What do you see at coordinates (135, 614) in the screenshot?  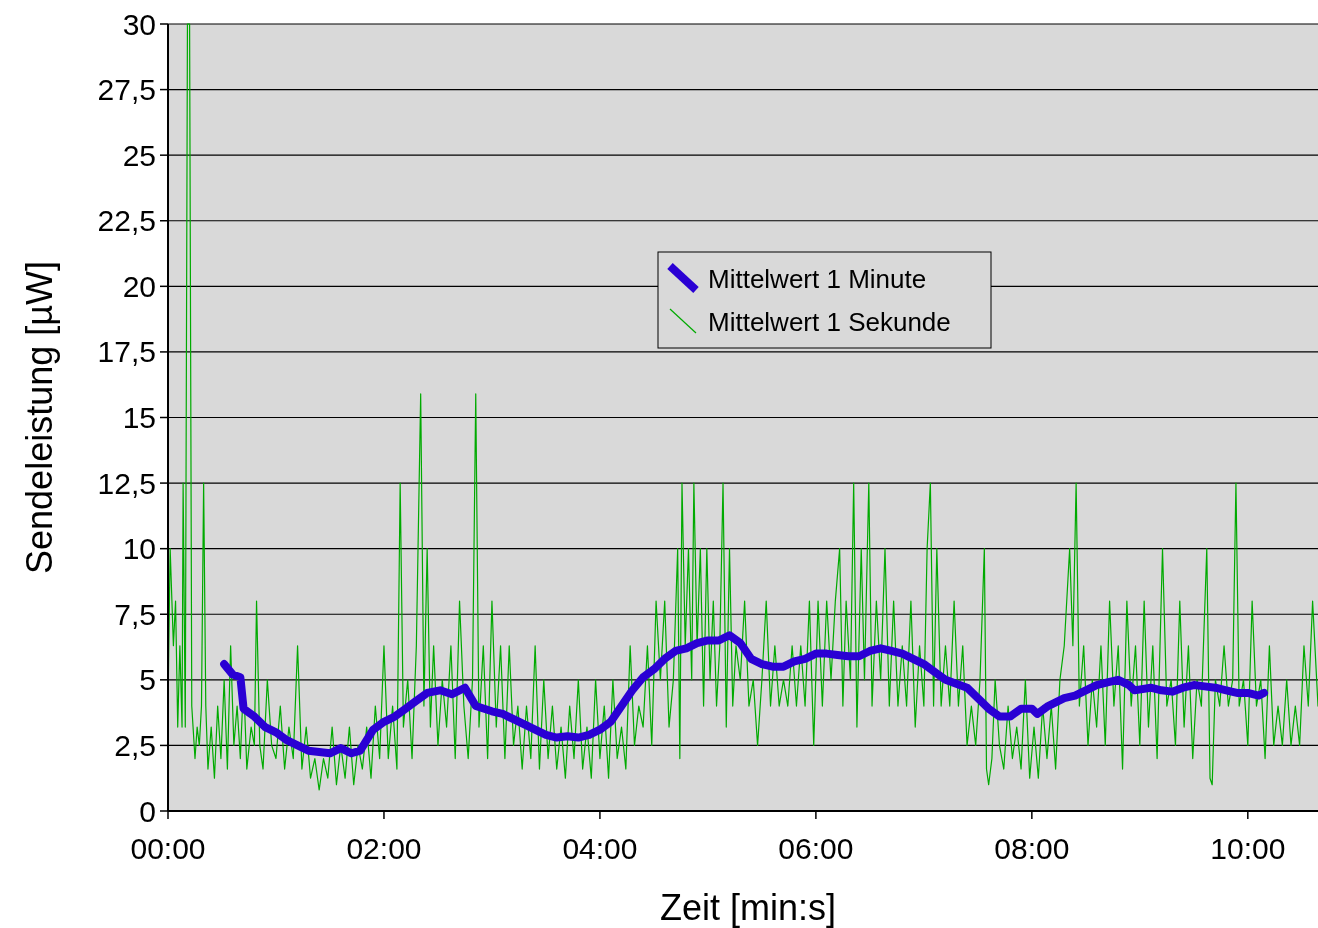 I see `y-tick-label: 7,5` at bounding box center [135, 614].